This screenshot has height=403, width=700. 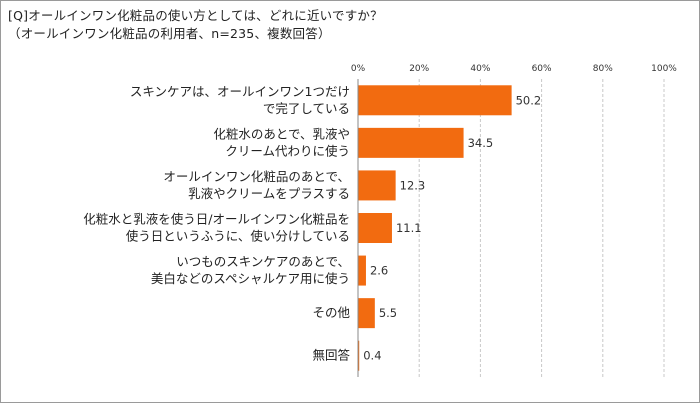 What do you see at coordinates (287, 150) in the screenshot?
I see `category-label: クリーム代わりに使う` at bounding box center [287, 150].